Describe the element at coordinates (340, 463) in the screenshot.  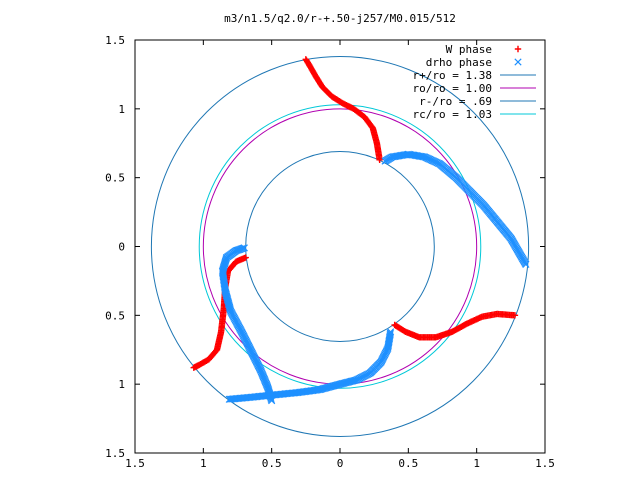
I see `x-tick-label: 0` at that location.